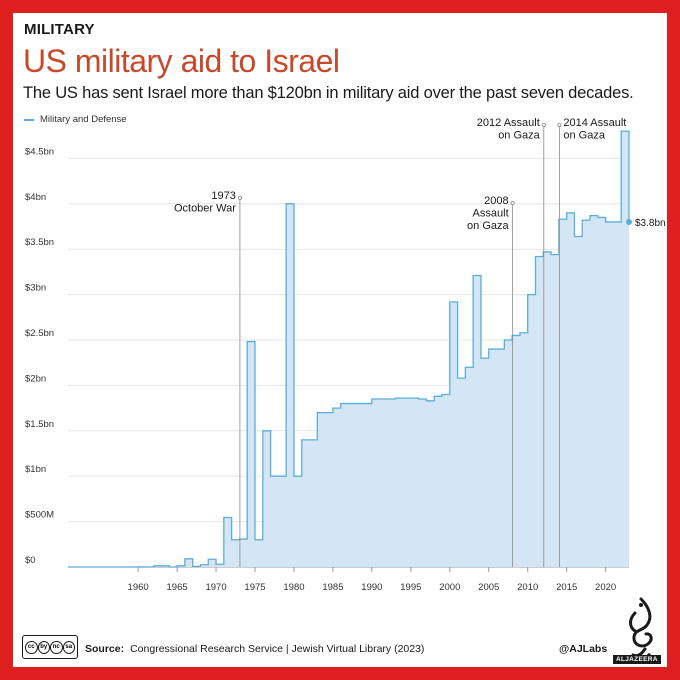 The height and width of the screenshot is (680, 680). What do you see at coordinates (371, 587) in the screenshot?
I see `x-tick-label: 1990` at bounding box center [371, 587].